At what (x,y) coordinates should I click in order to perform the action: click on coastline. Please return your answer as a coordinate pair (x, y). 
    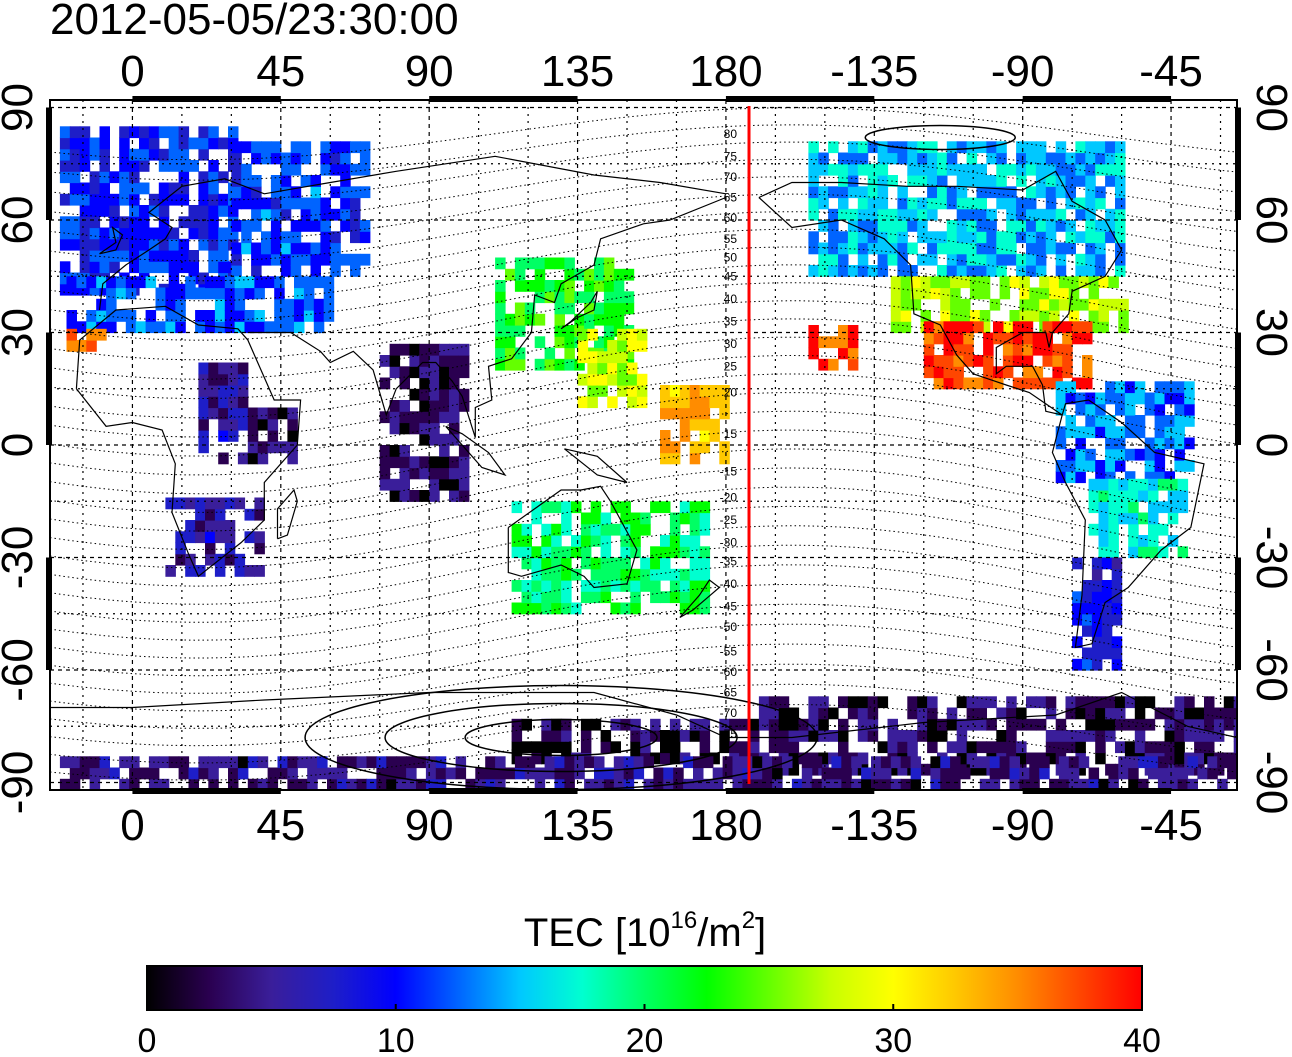
    Looking at the image, I should click on (188, 441).